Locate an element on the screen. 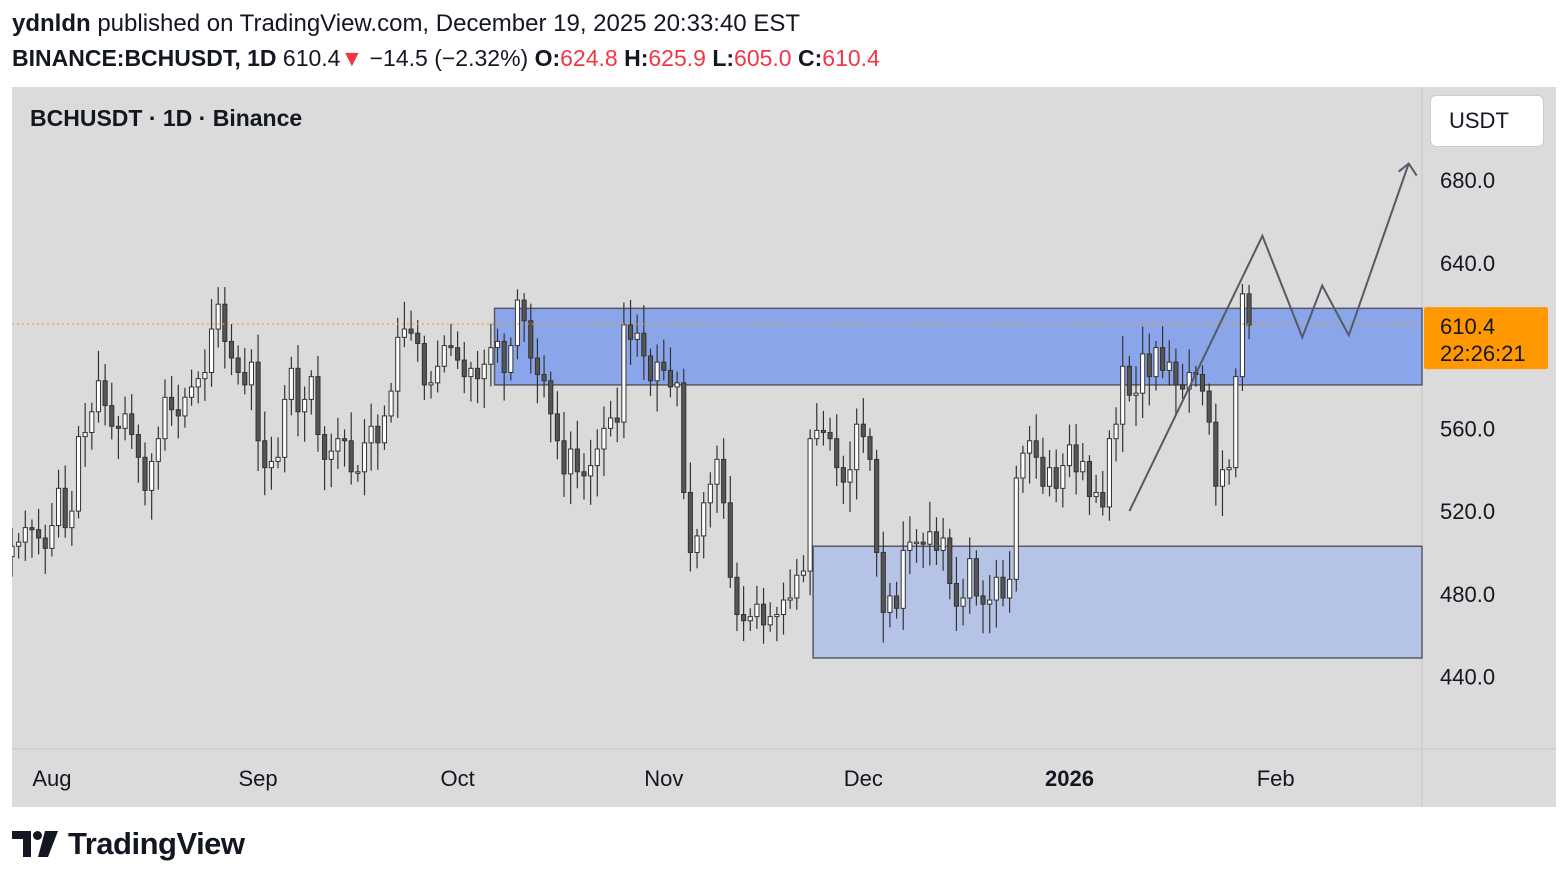 The width and height of the screenshot is (1568, 880). price-badge is located at coordinates (1486, 338).